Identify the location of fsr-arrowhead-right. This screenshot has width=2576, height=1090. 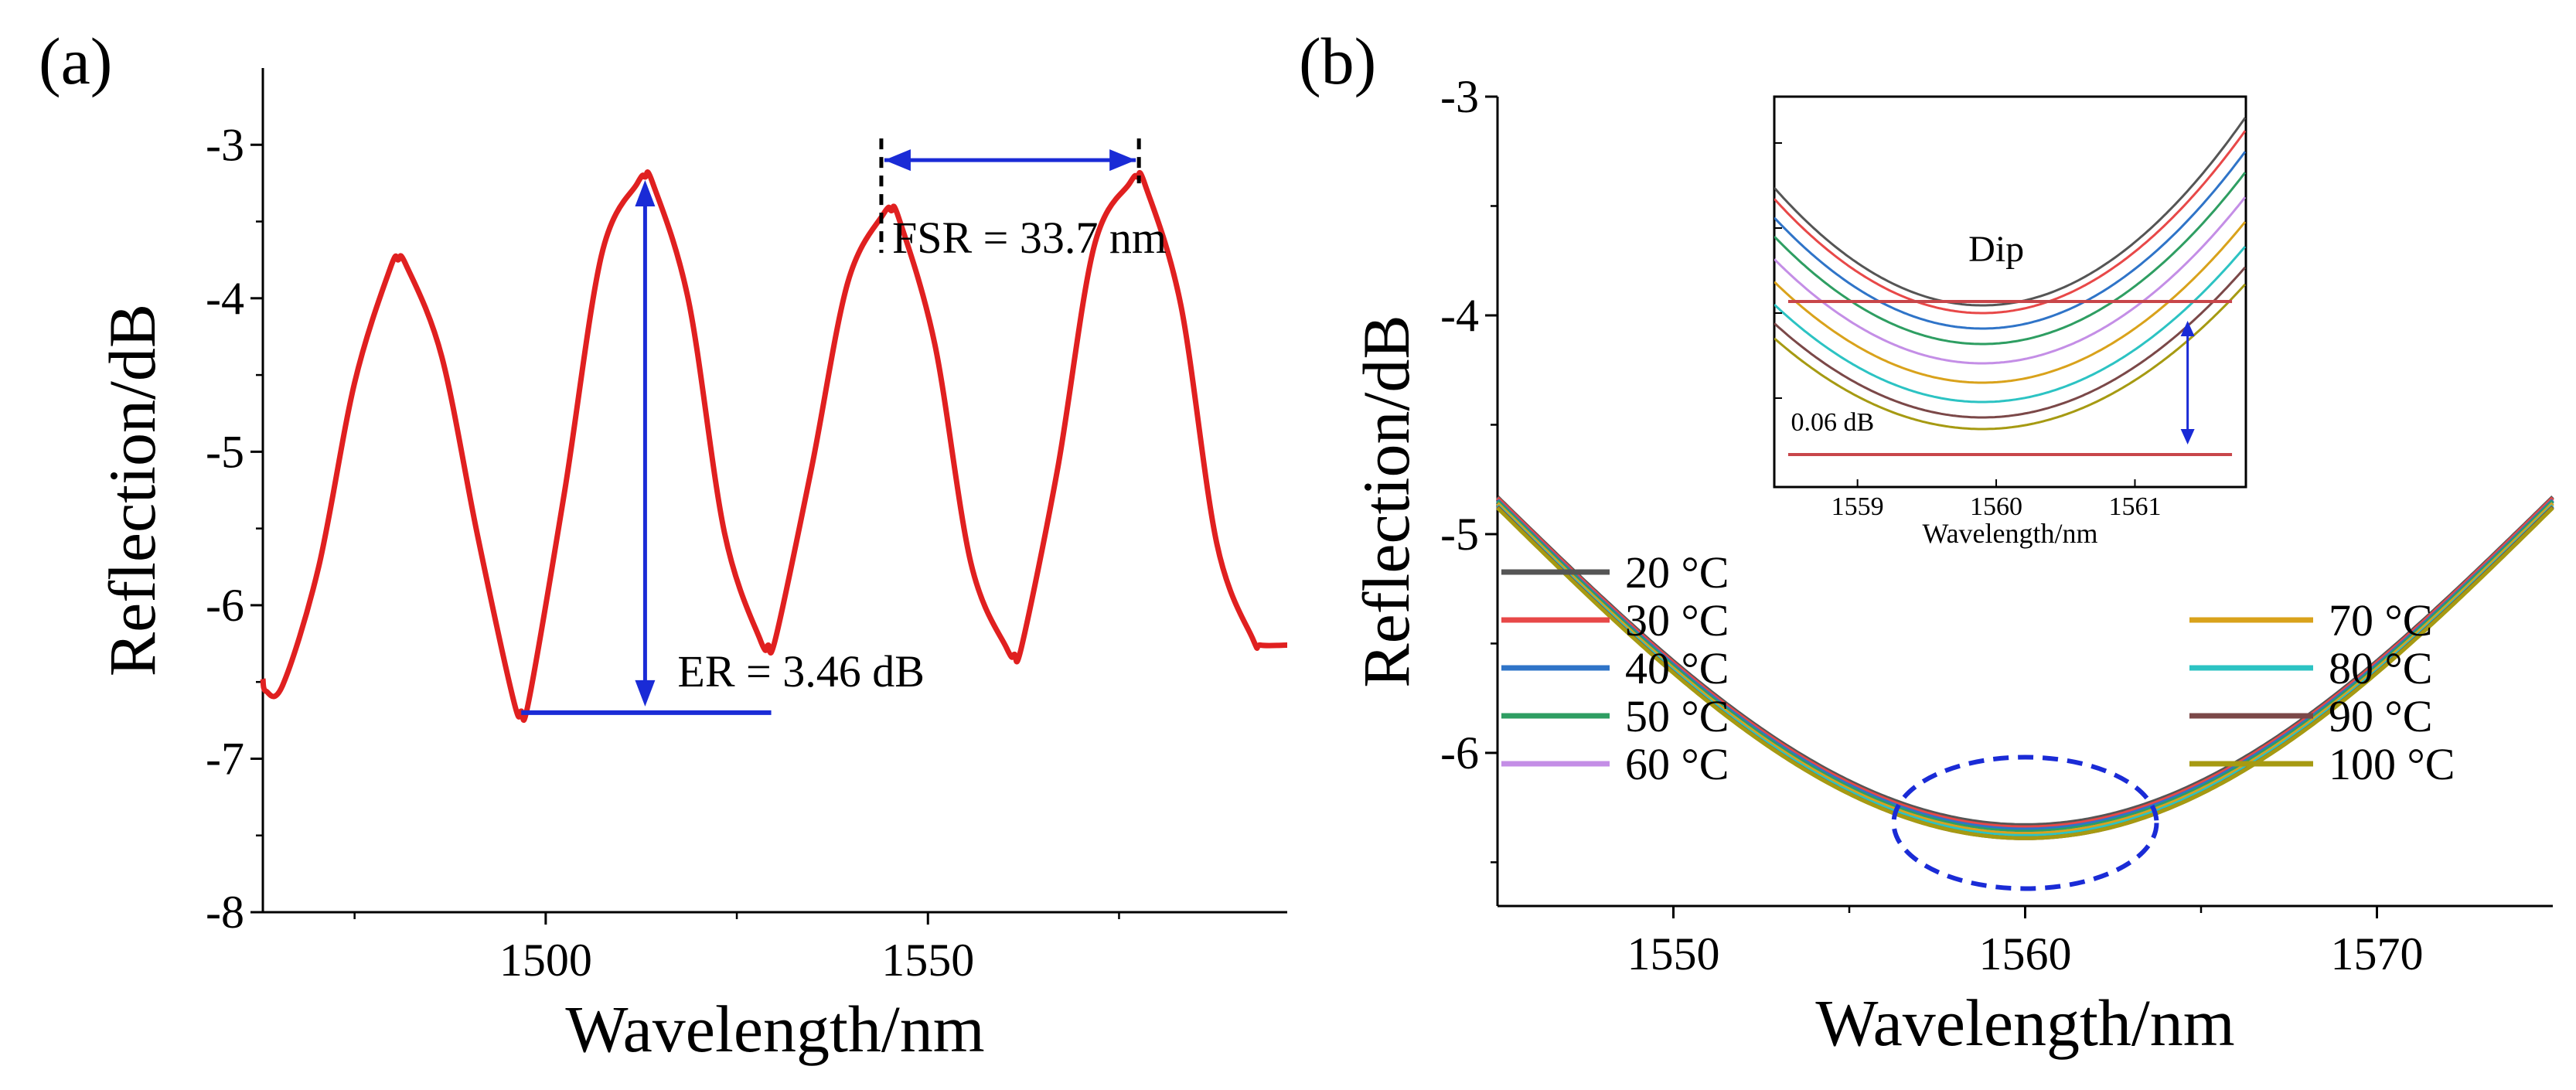
(1122, 160).